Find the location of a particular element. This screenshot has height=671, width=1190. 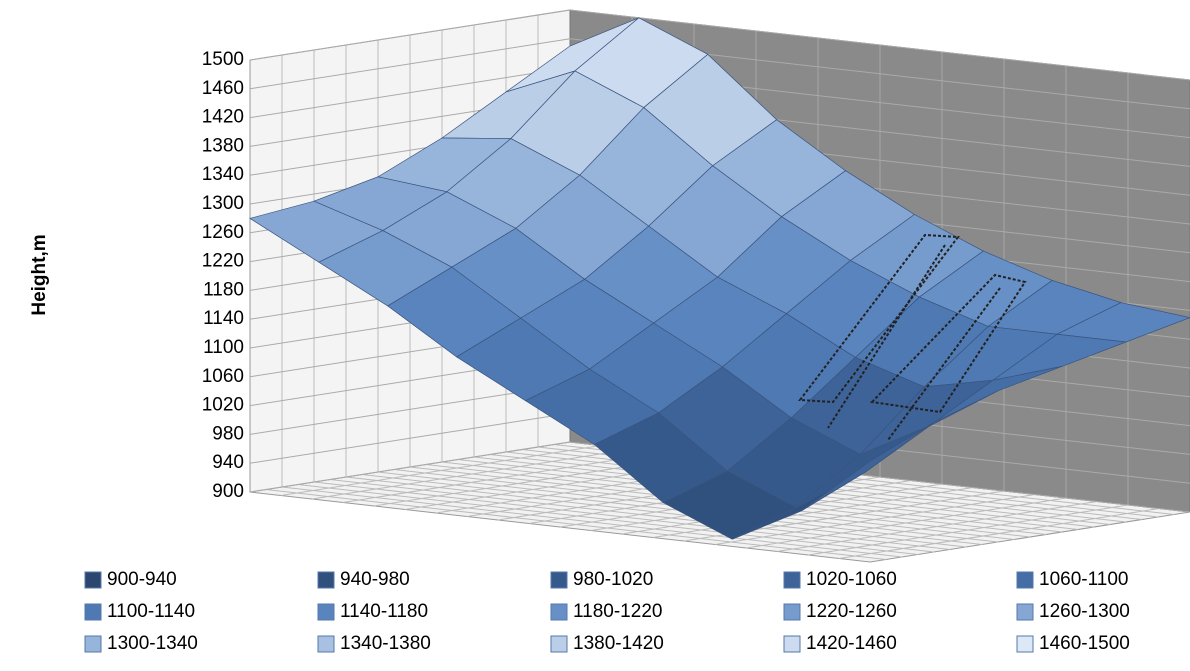

y-tick-label: 1340 is located at coordinates (223, 174).